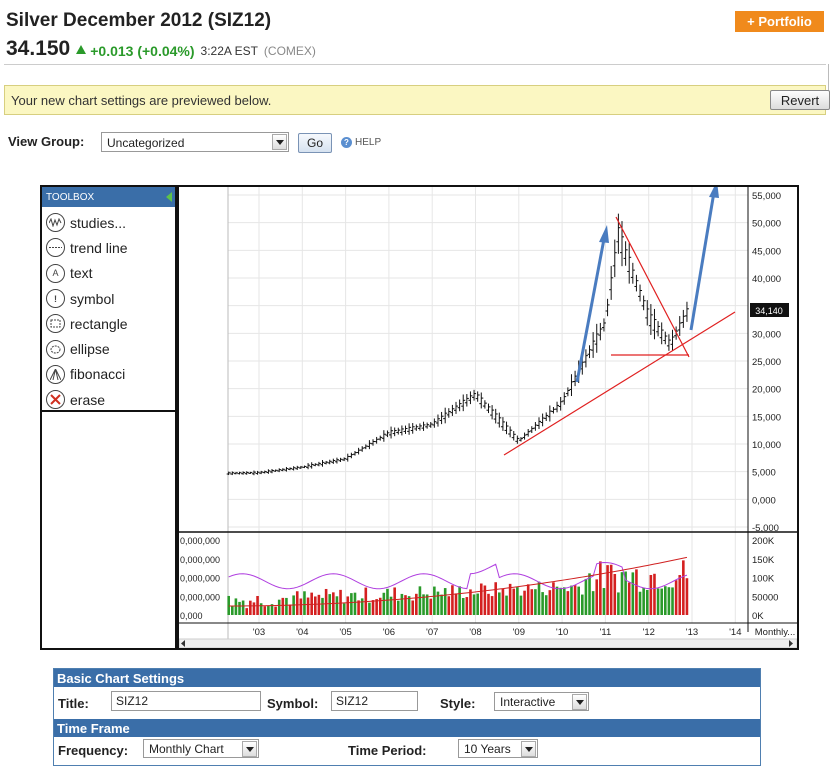 The width and height of the screenshot is (832, 766). Describe the element at coordinates (81, 273) in the screenshot. I see `toolbox-item-label: text` at that location.